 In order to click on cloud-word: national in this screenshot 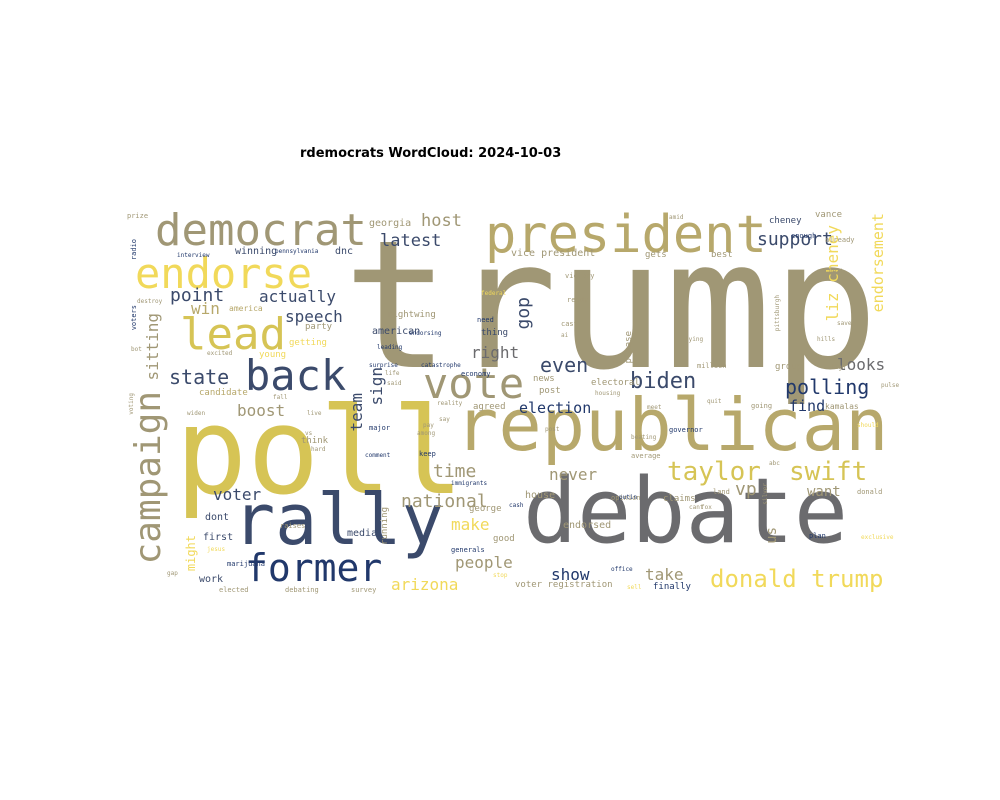, I will do `click(444, 501)`.